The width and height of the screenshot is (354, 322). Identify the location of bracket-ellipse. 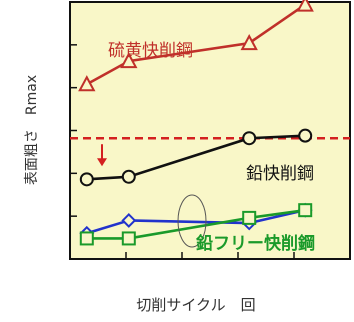
(192, 221).